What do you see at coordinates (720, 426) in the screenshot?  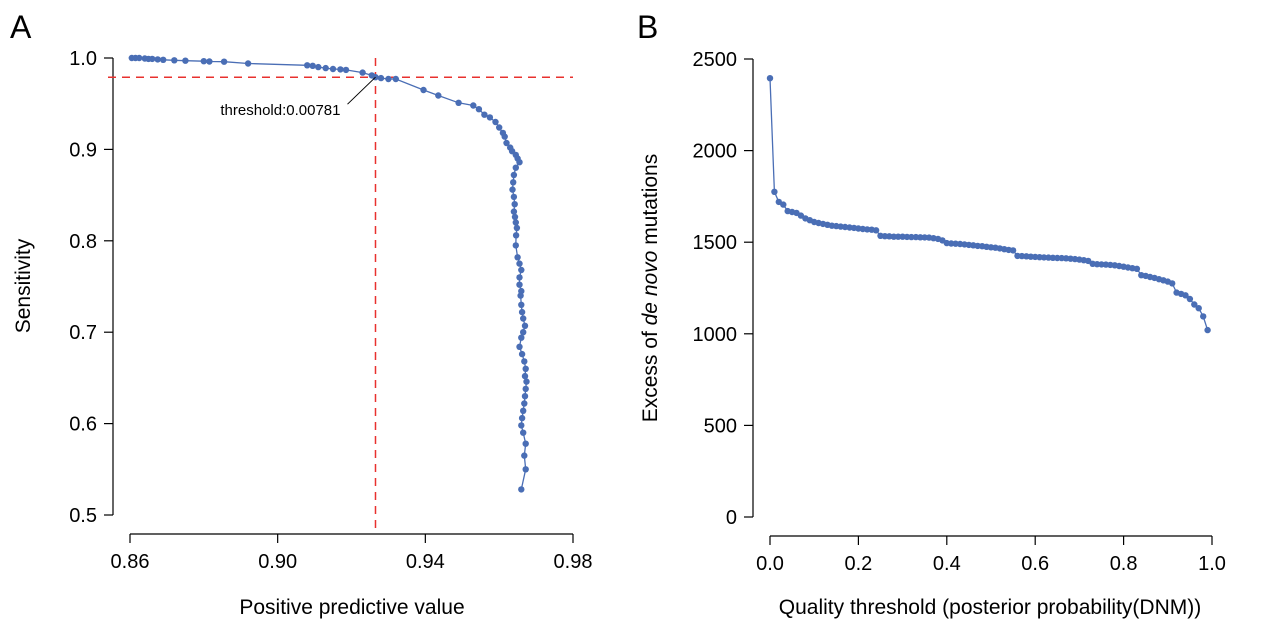 I see `b-y-tick-label: 500` at bounding box center [720, 426].